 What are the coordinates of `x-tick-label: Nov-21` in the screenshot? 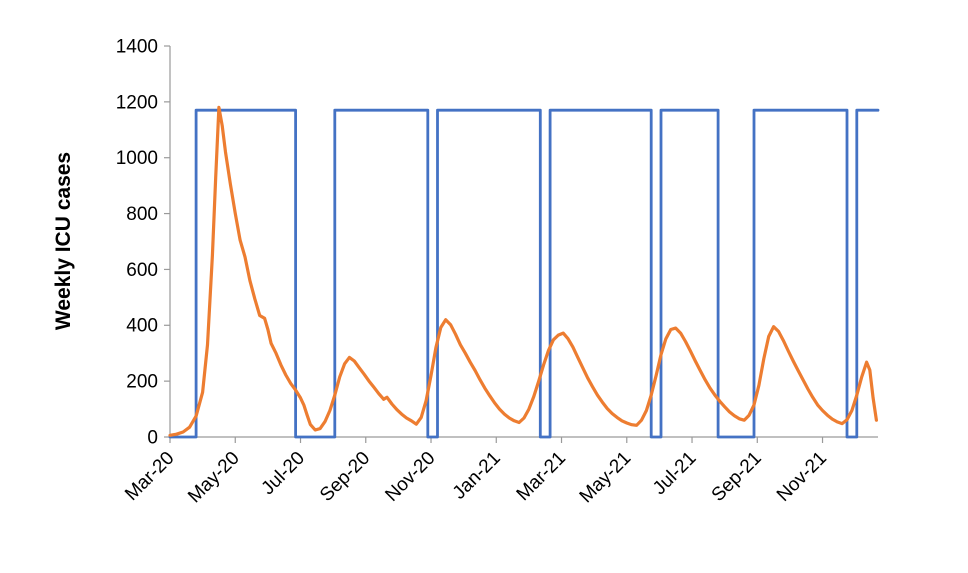 It's located at (802, 477).